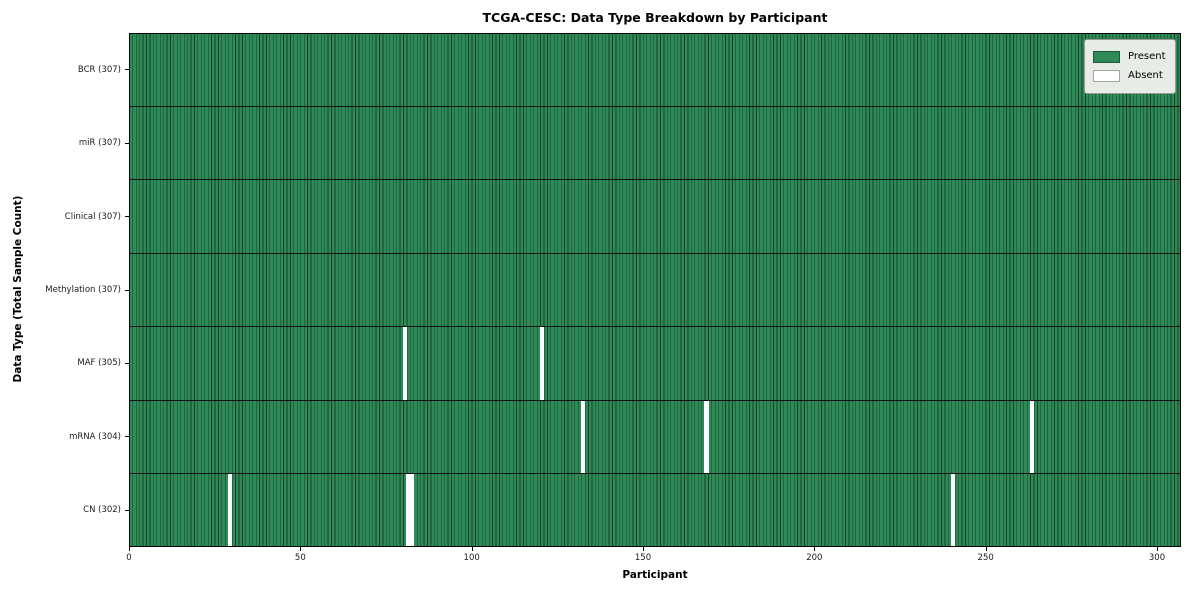 This screenshot has width=1200, height=600. What do you see at coordinates (1130, 66) in the screenshot?
I see `legend: Present Absent` at bounding box center [1130, 66].